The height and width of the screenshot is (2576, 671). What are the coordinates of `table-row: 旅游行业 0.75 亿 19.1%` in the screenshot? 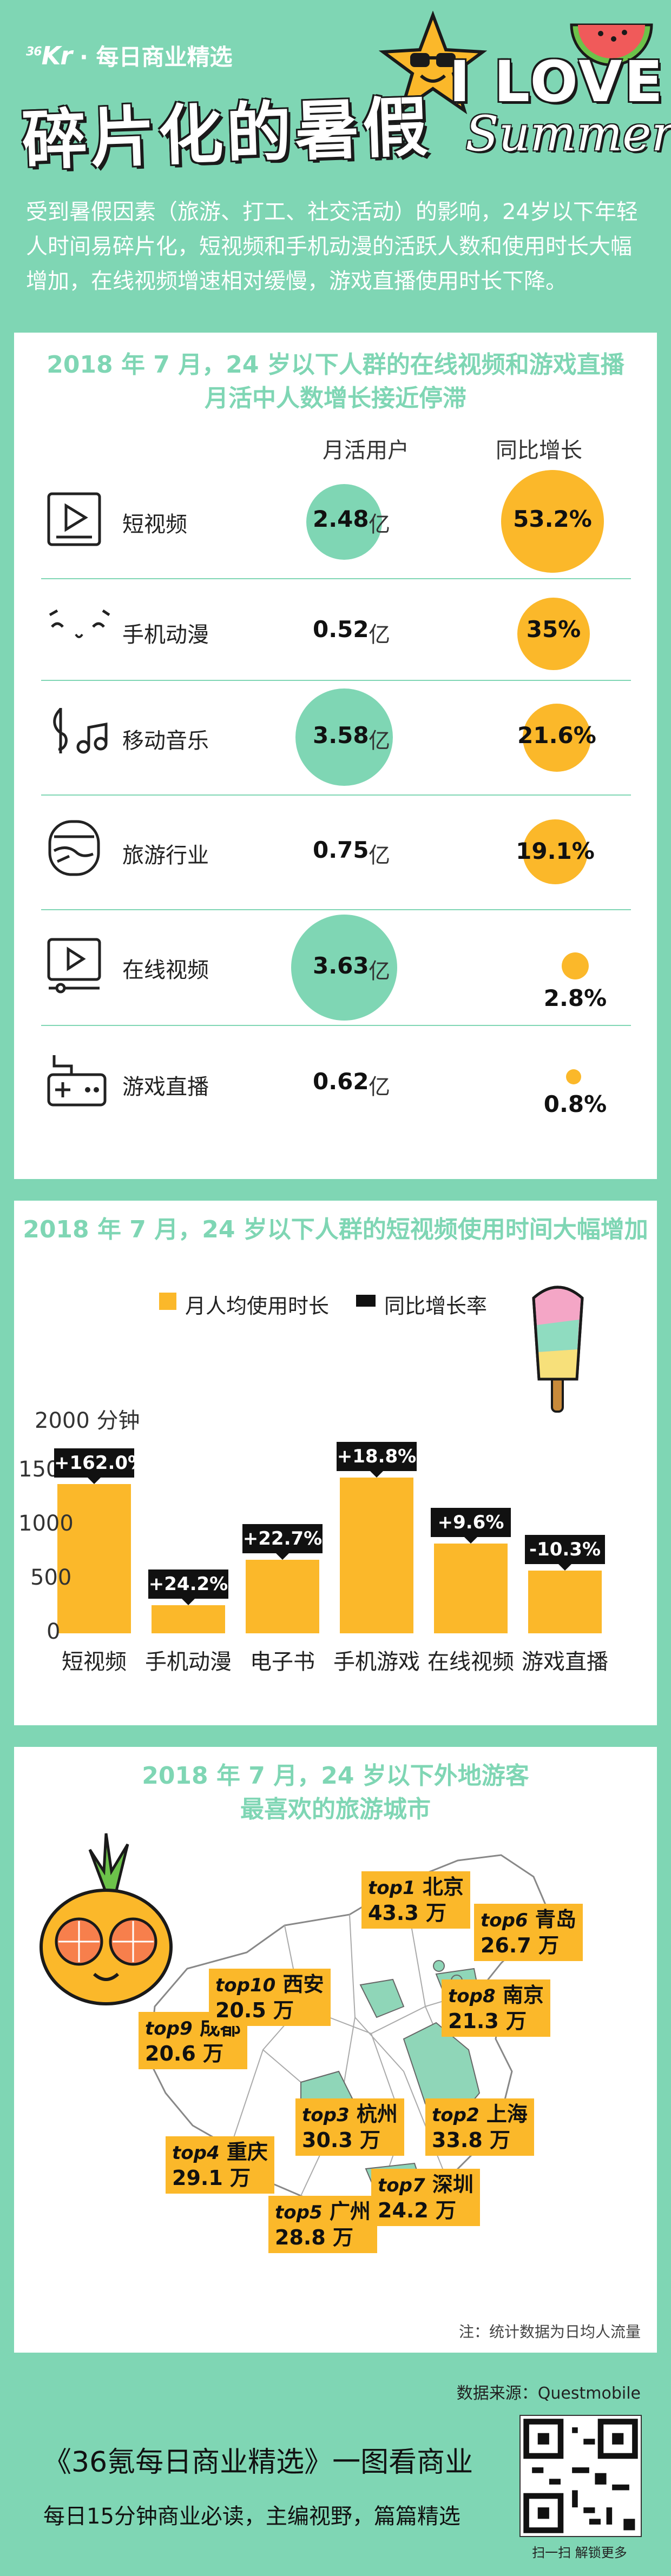 It's located at (335, 855).